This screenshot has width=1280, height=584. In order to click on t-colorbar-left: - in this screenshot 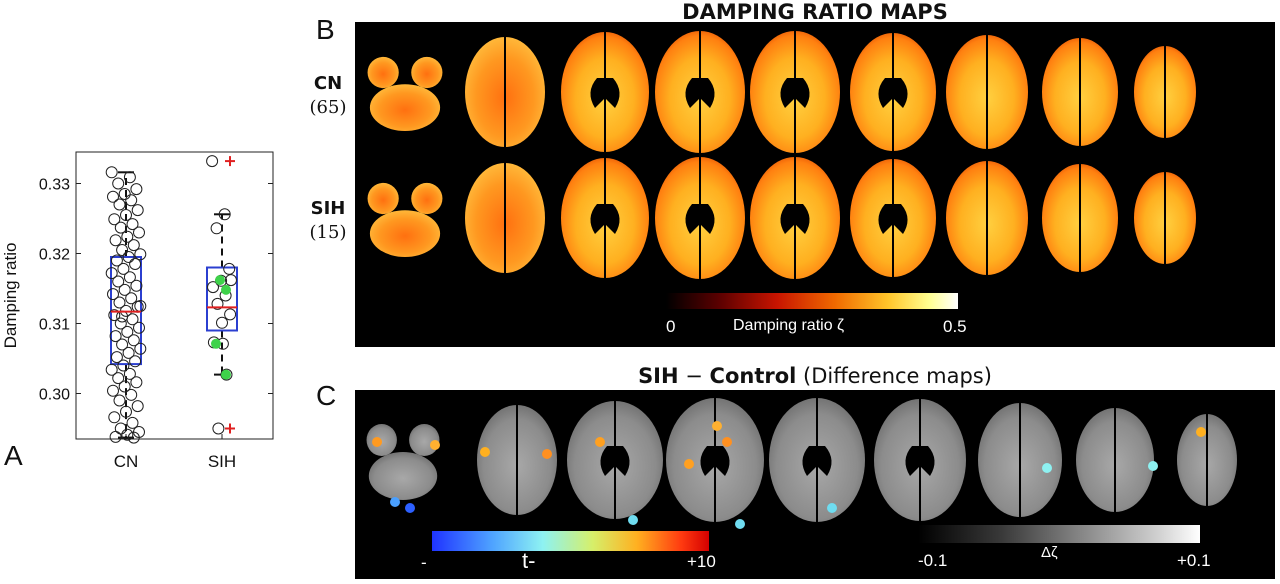, I will do `click(424, 562)`.